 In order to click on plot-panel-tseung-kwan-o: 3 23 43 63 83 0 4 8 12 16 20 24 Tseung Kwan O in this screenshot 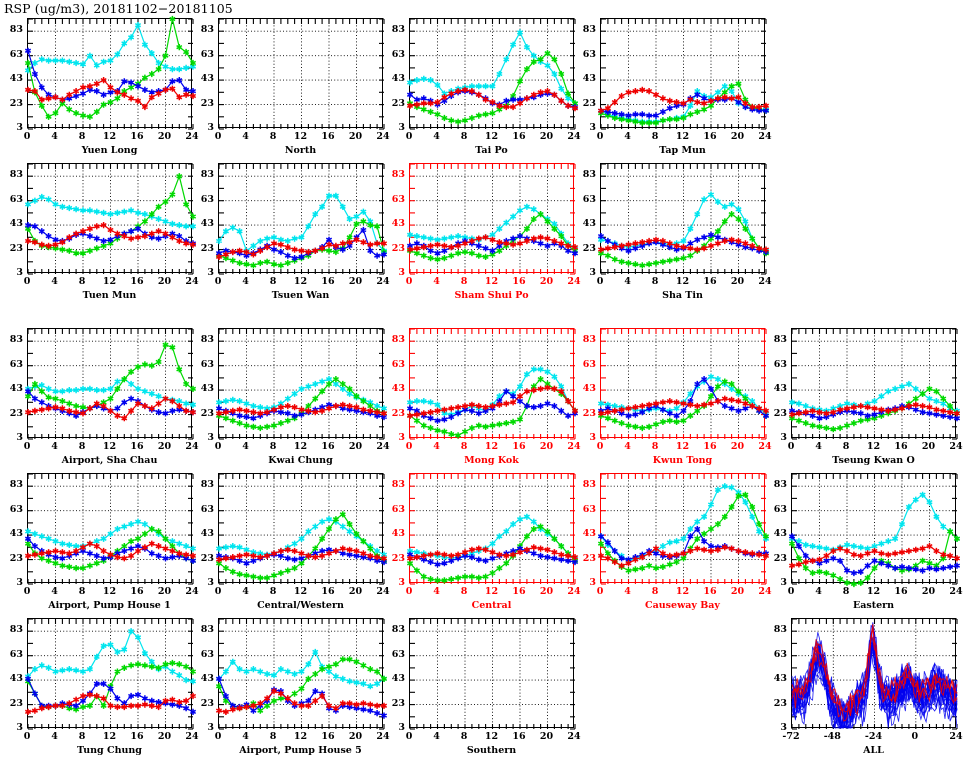, I will do `click(865, 398)`.